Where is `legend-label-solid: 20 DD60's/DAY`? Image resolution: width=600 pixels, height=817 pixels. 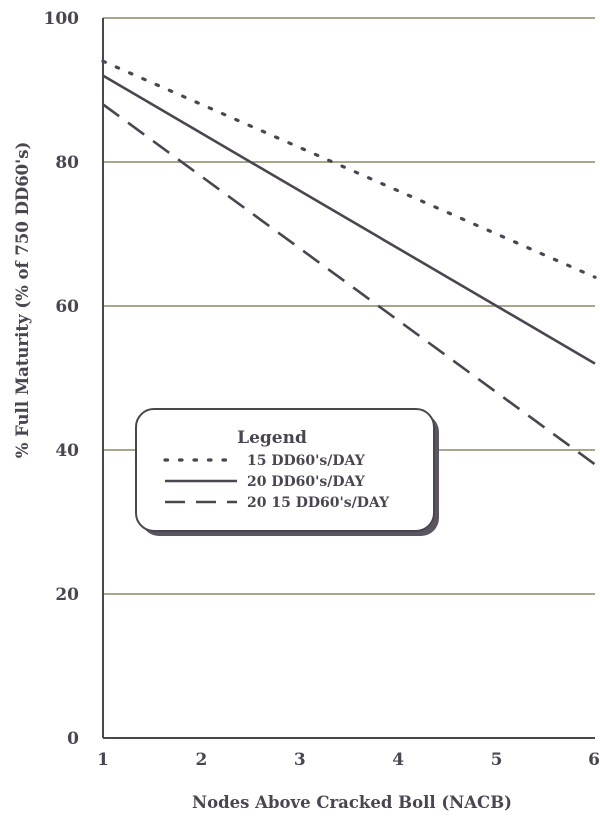 legend-label-solid: 20 DD60's/DAY is located at coordinates (306, 482).